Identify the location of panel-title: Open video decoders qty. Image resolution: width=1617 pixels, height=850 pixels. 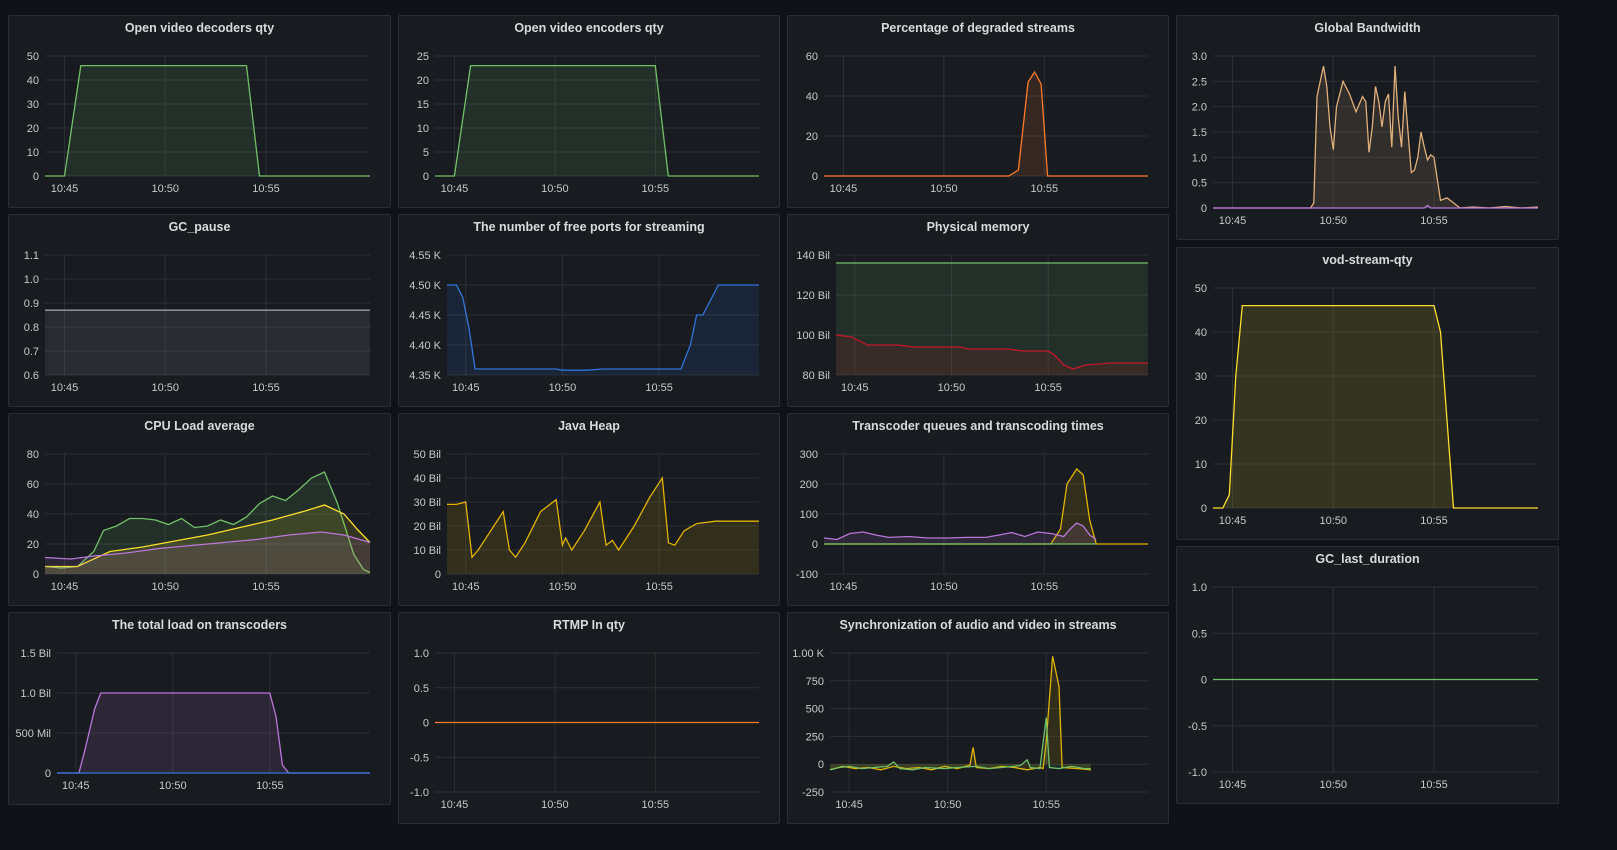
(199, 28).